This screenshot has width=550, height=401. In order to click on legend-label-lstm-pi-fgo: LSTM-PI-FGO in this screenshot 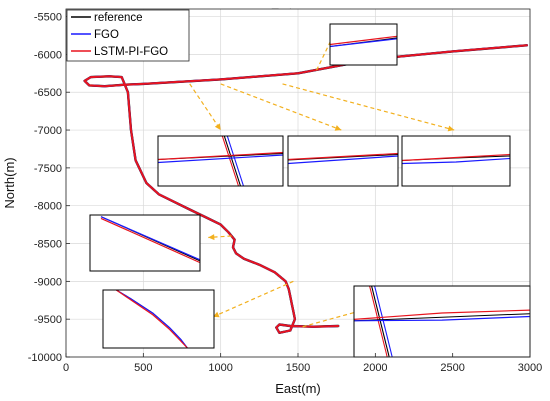, I will do `click(131, 52)`.